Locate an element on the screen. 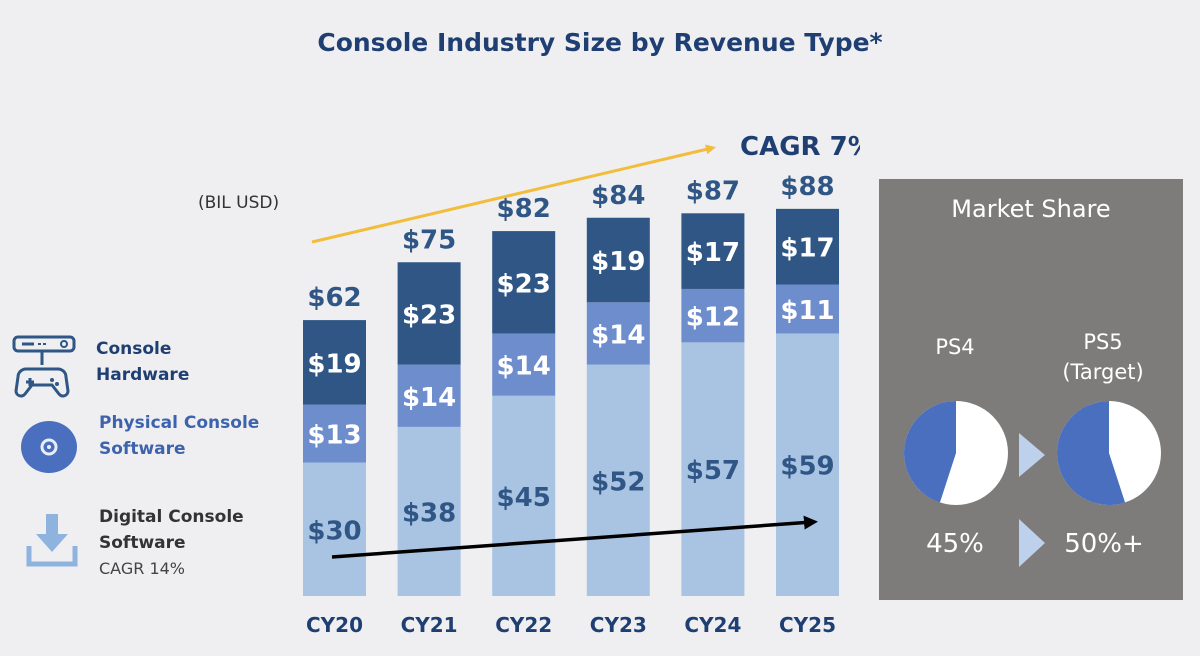 The width and height of the screenshot is (1200, 656). pie-slice-PS5 is located at coordinates (1091, 453).